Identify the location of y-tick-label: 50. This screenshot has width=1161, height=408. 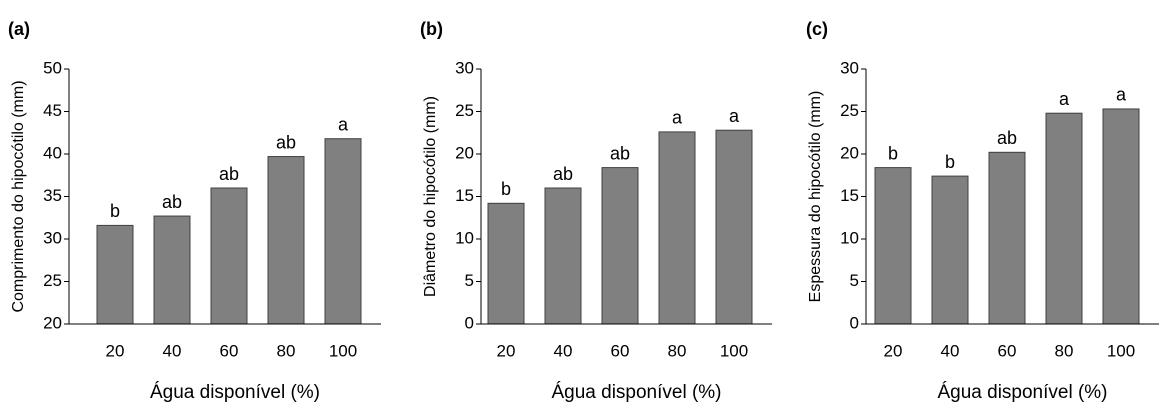
(52, 67).